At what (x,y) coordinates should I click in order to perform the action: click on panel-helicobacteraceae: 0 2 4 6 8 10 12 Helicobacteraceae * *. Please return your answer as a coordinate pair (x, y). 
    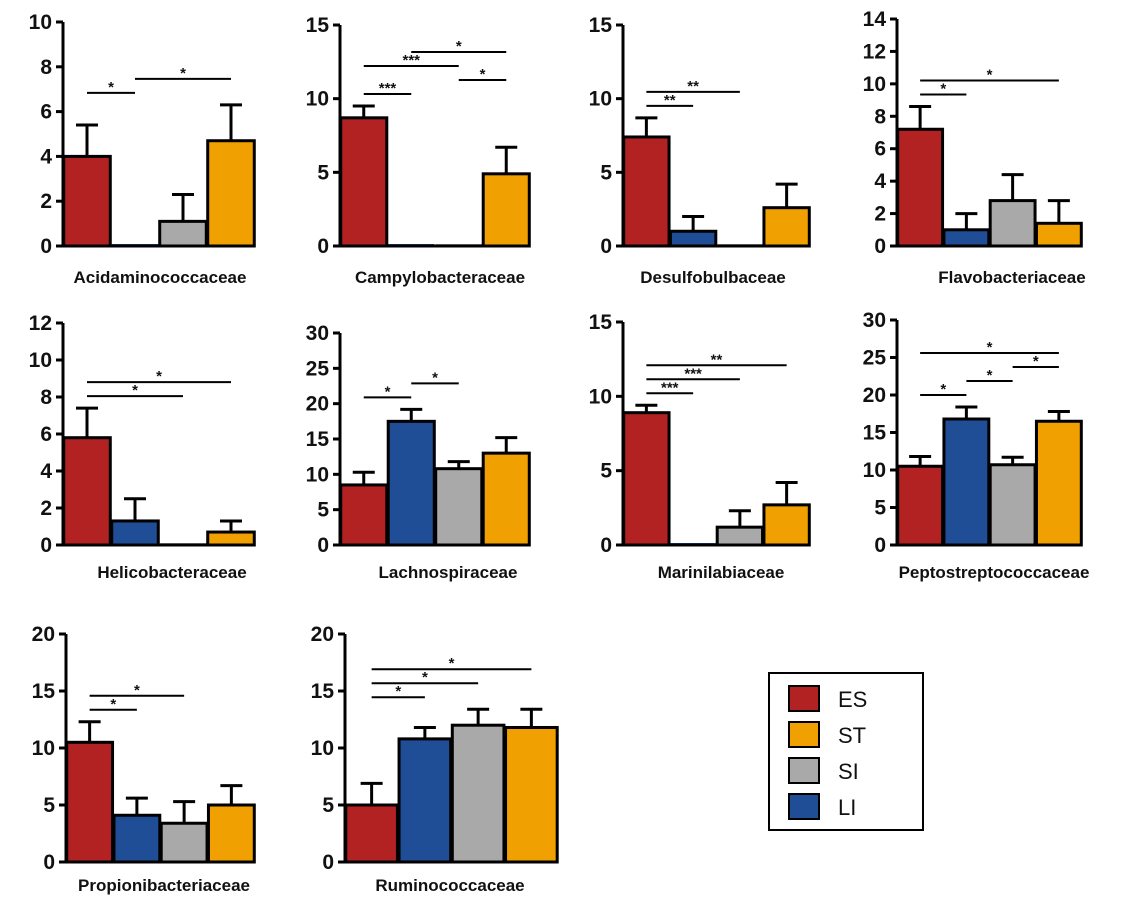
    Looking at the image, I should click on (142, 447).